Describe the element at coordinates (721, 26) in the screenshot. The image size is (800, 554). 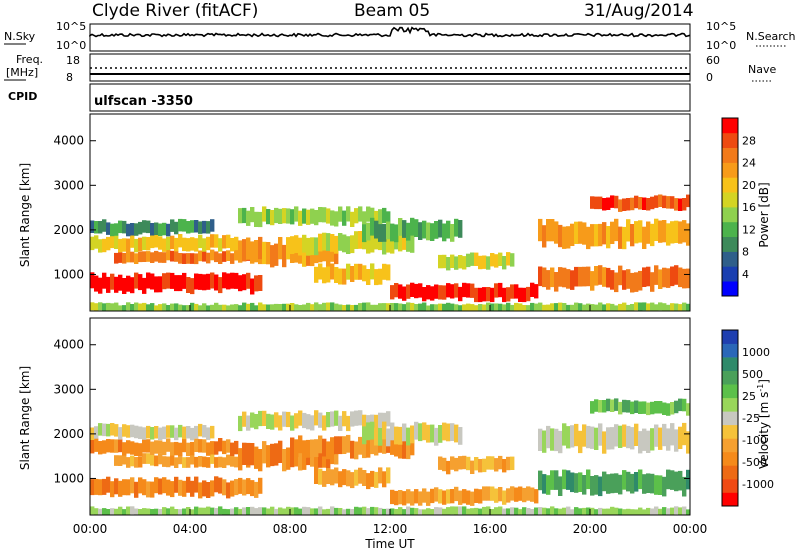
I see `count-tick-top-right: 10^5` at that location.